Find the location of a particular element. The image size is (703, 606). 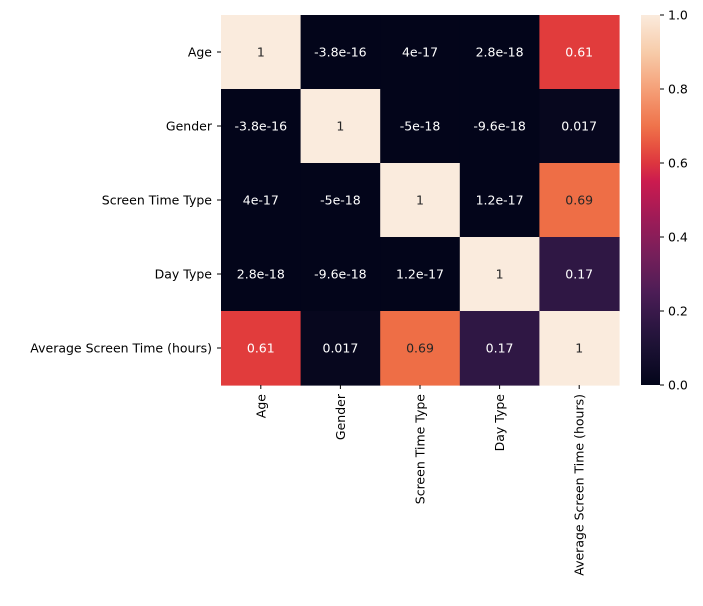

column-tick-label: Screen Time Type is located at coordinates (420, 449).